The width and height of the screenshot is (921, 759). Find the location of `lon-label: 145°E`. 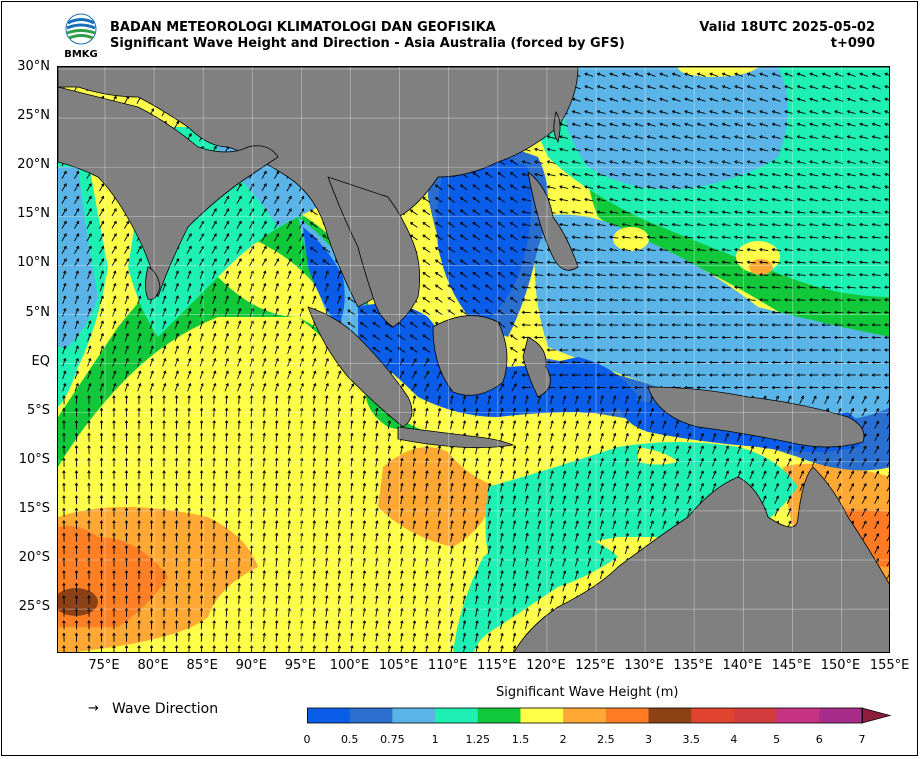

lon-label: 145°E is located at coordinates (791, 665).